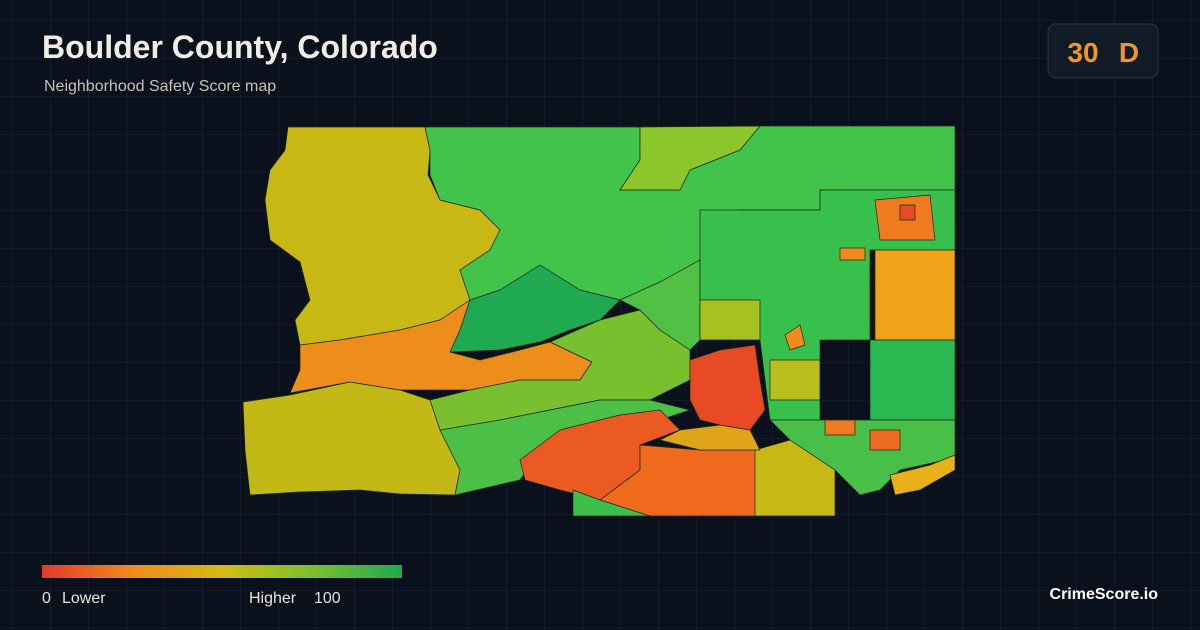  What do you see at coordinates (1082, 52) in the screenshot?
I see `score-value: 30` at bounding box center [1082, 52].